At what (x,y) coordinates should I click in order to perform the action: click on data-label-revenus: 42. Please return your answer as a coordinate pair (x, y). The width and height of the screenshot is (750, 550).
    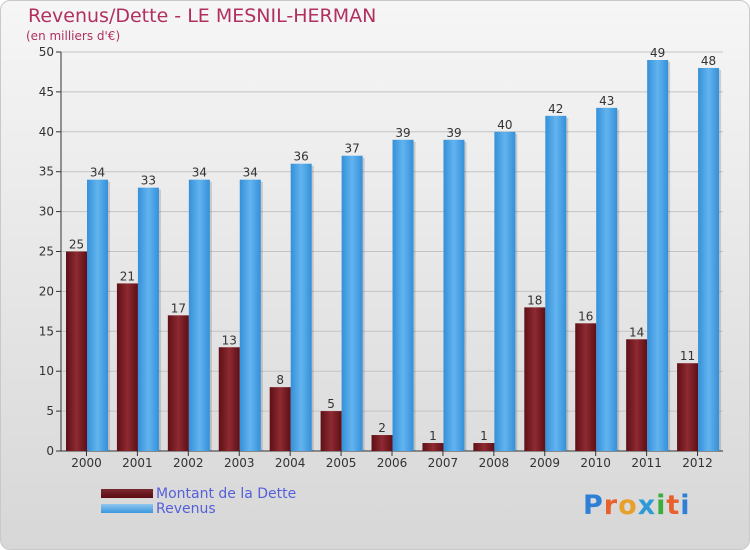
    Looking at the image, I should click on (555, 109).